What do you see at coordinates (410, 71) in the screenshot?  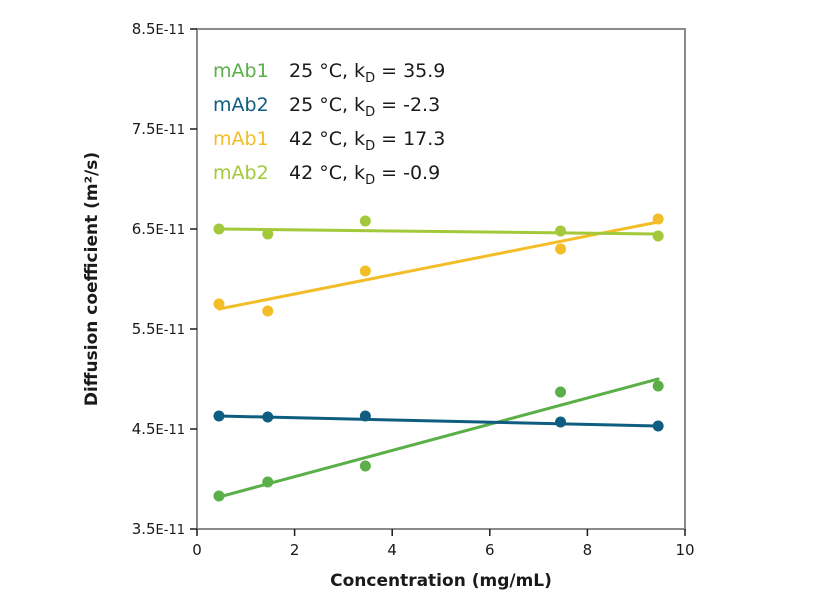 I see `legend-kd-value: = 35.9` at bounding box center [410, 71].